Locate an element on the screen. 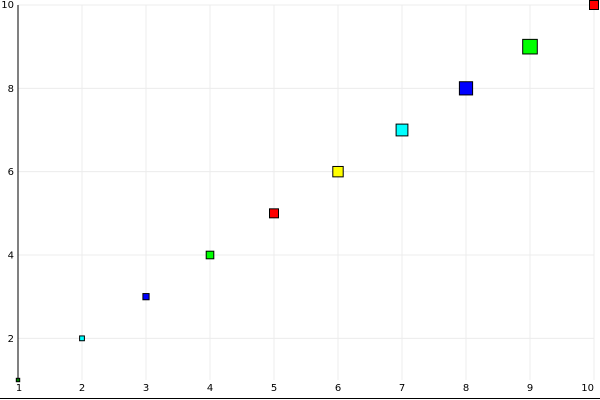 The width and height of the screenshot is (600, 400). x-tick-label: 2 is located at coordinates (82, 388).